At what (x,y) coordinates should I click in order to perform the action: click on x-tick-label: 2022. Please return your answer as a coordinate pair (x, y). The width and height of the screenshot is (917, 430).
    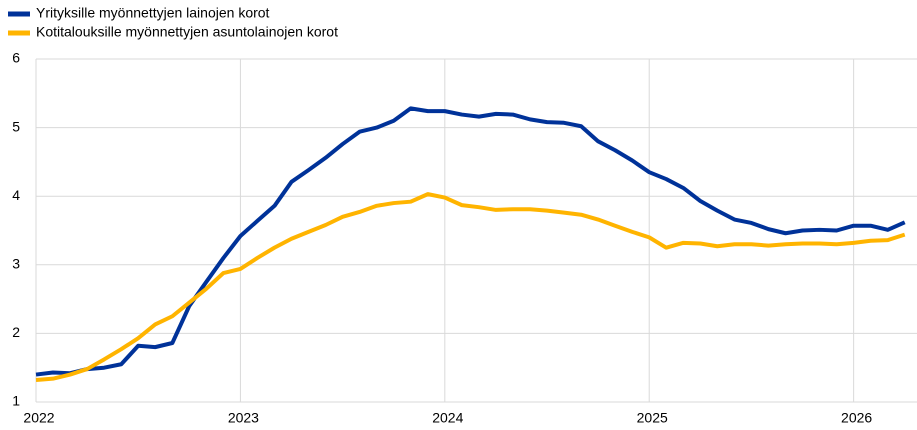
    Looking at the image, I should click on (38, 418).